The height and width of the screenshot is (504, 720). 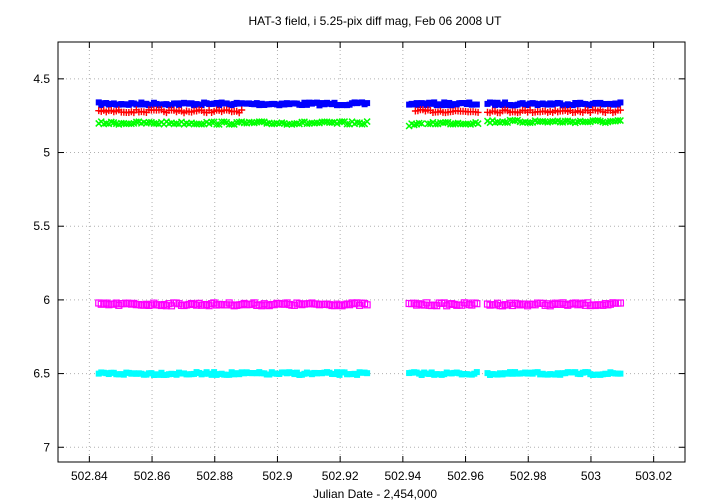 What do you see at coordinates (89, 476) in the screenshot?
I see `x-tick-label: 502.84` at bounding box center [89, 476].